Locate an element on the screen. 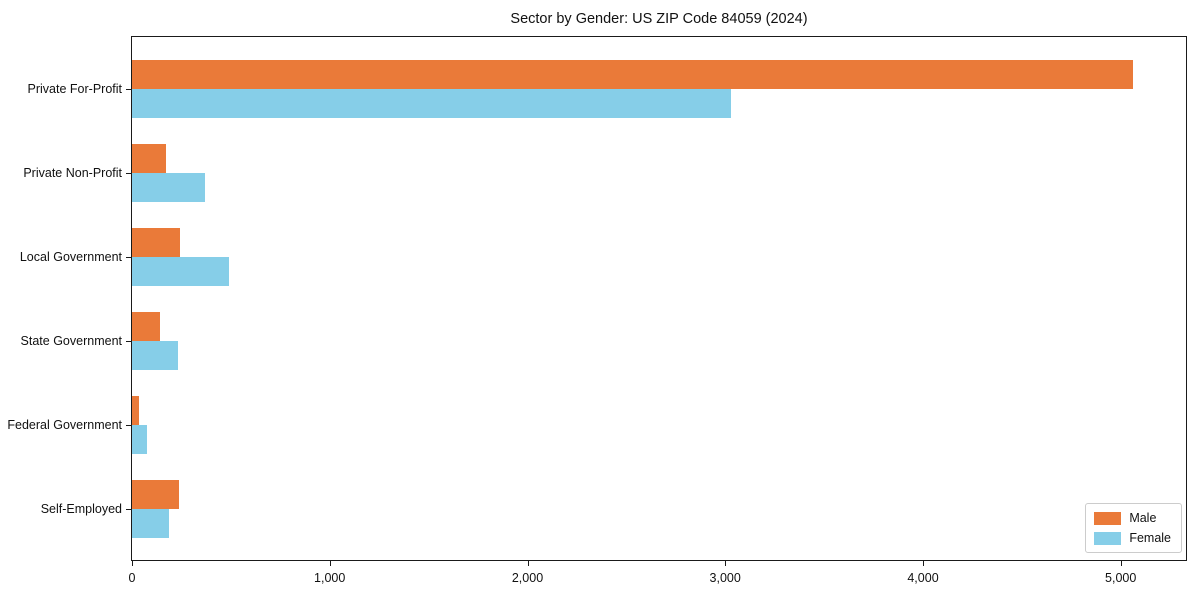 The height and width of the screenshot is (600, 1200). y-tick-label-self-employed: Self-Employed is located at coordinates (81, 509).